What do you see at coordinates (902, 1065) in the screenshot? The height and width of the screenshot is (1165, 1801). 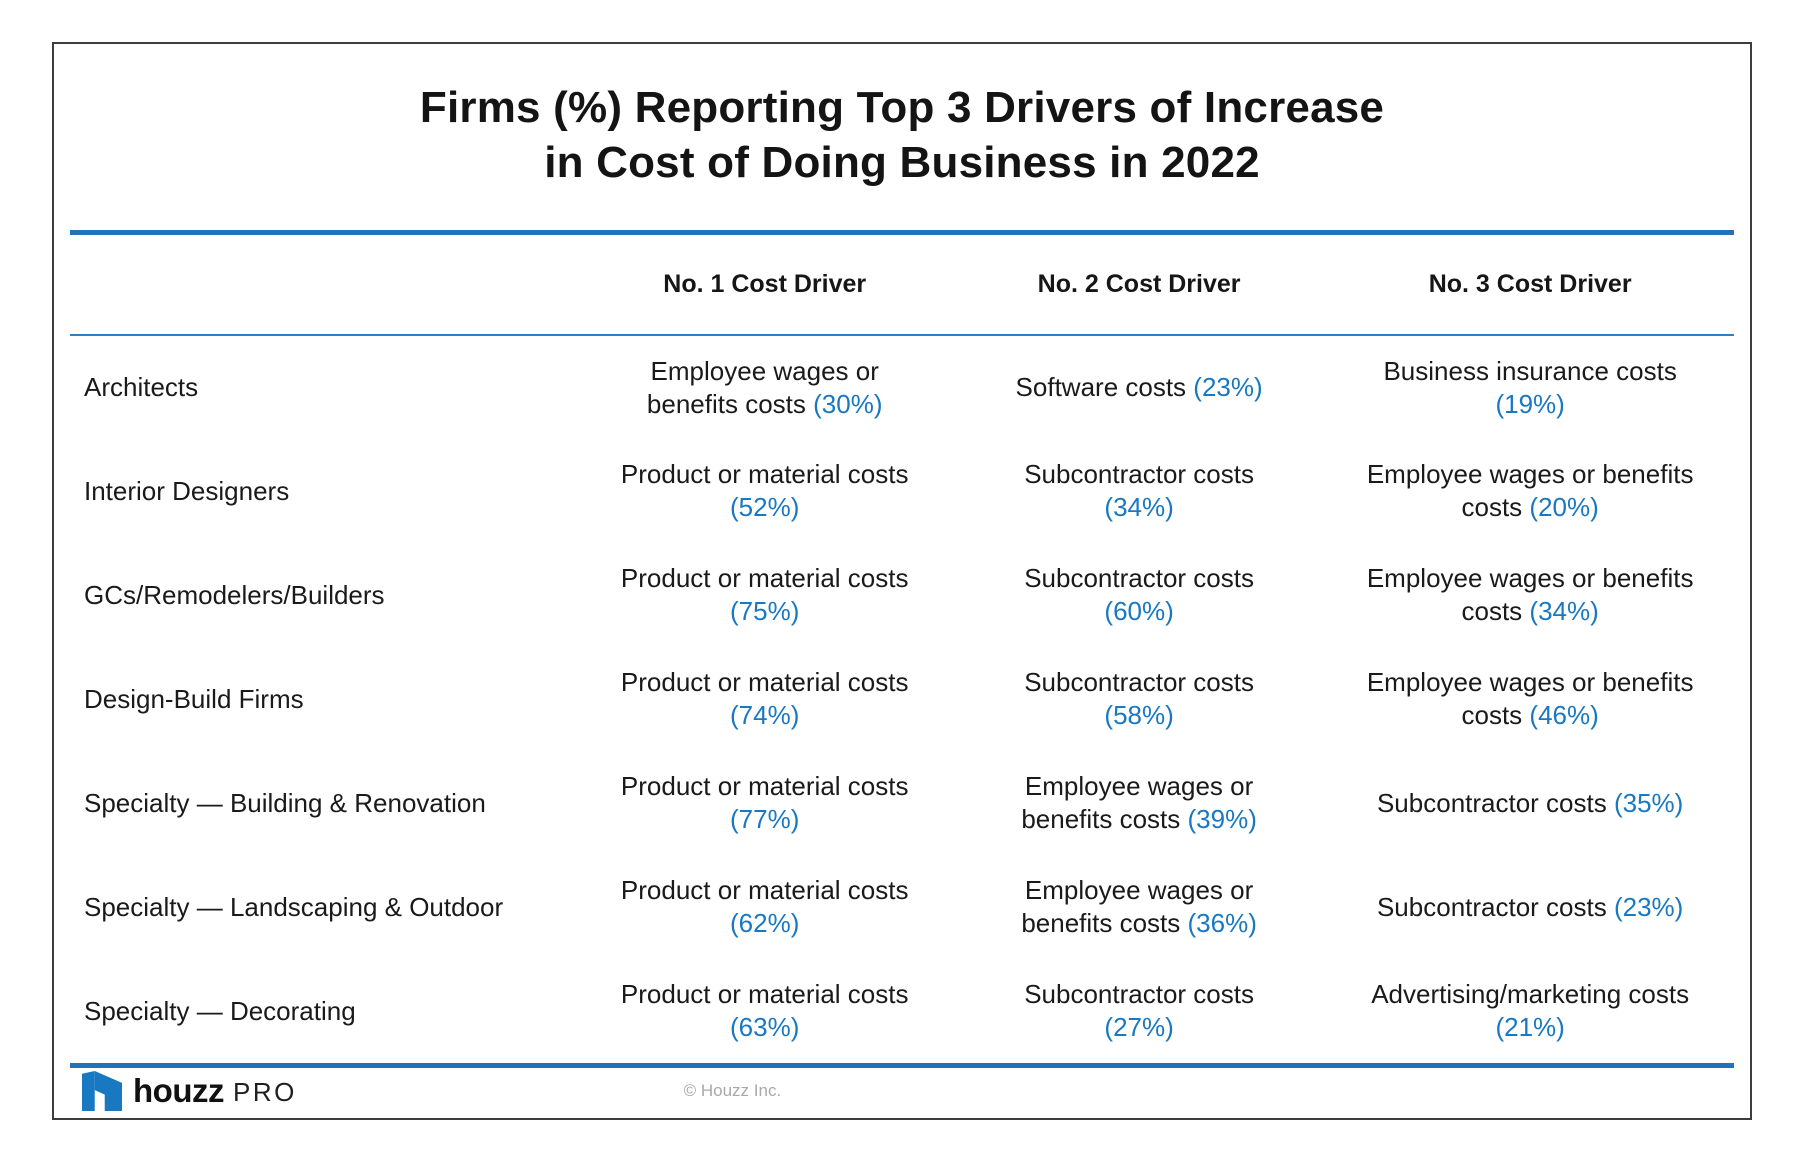 I see `table-bottom-divider` at bounding box center [902, 1065].